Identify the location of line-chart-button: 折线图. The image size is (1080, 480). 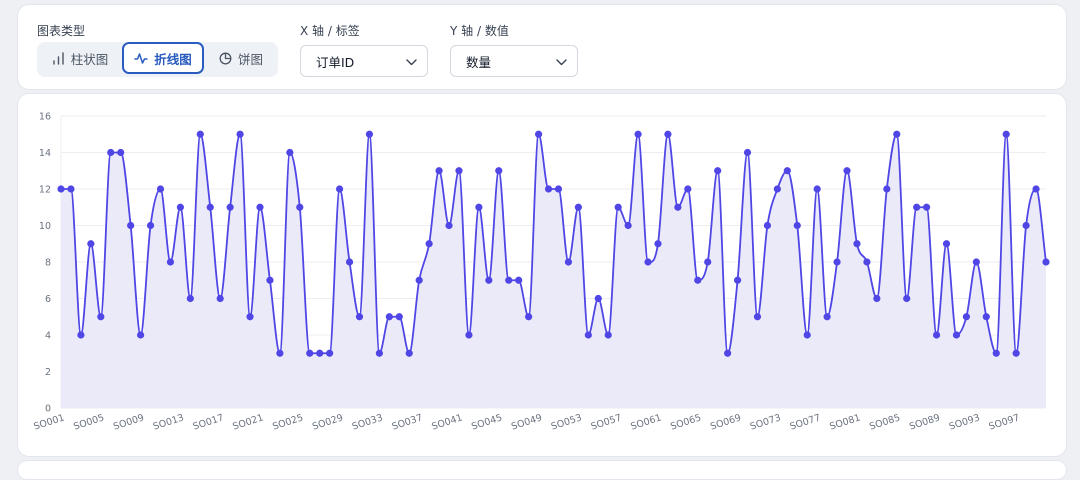
(163, 58).